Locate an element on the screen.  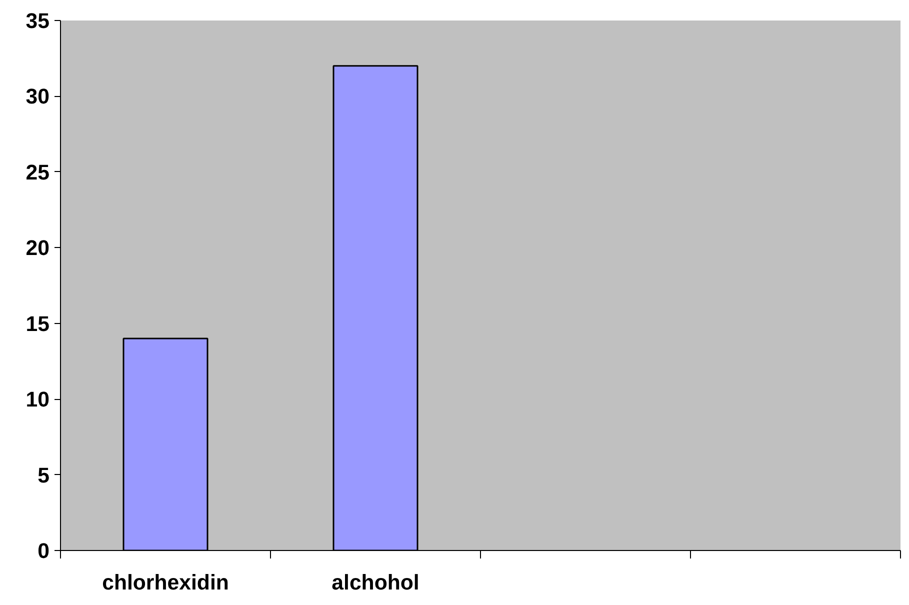
y-tick-label: 30 is located at coordinates (38, 96).